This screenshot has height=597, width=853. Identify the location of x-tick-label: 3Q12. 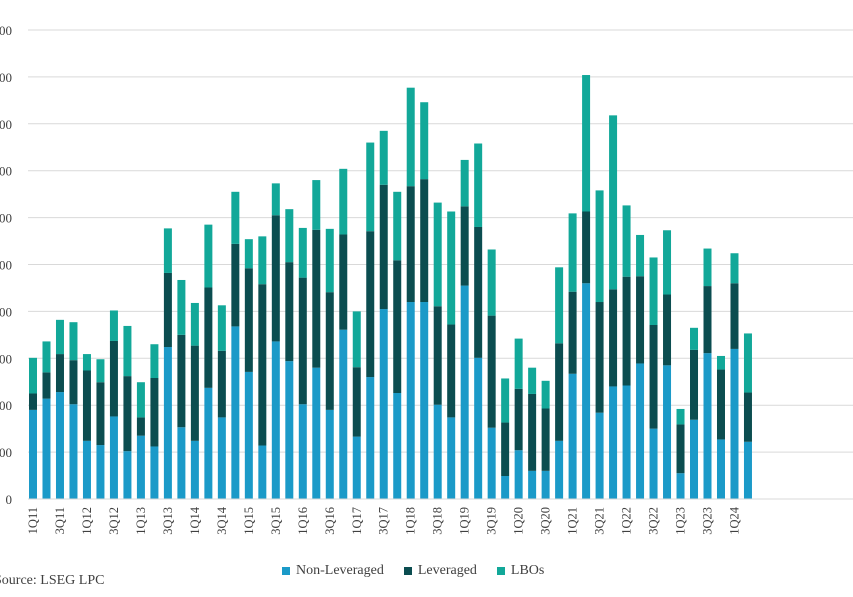
(114, 521).